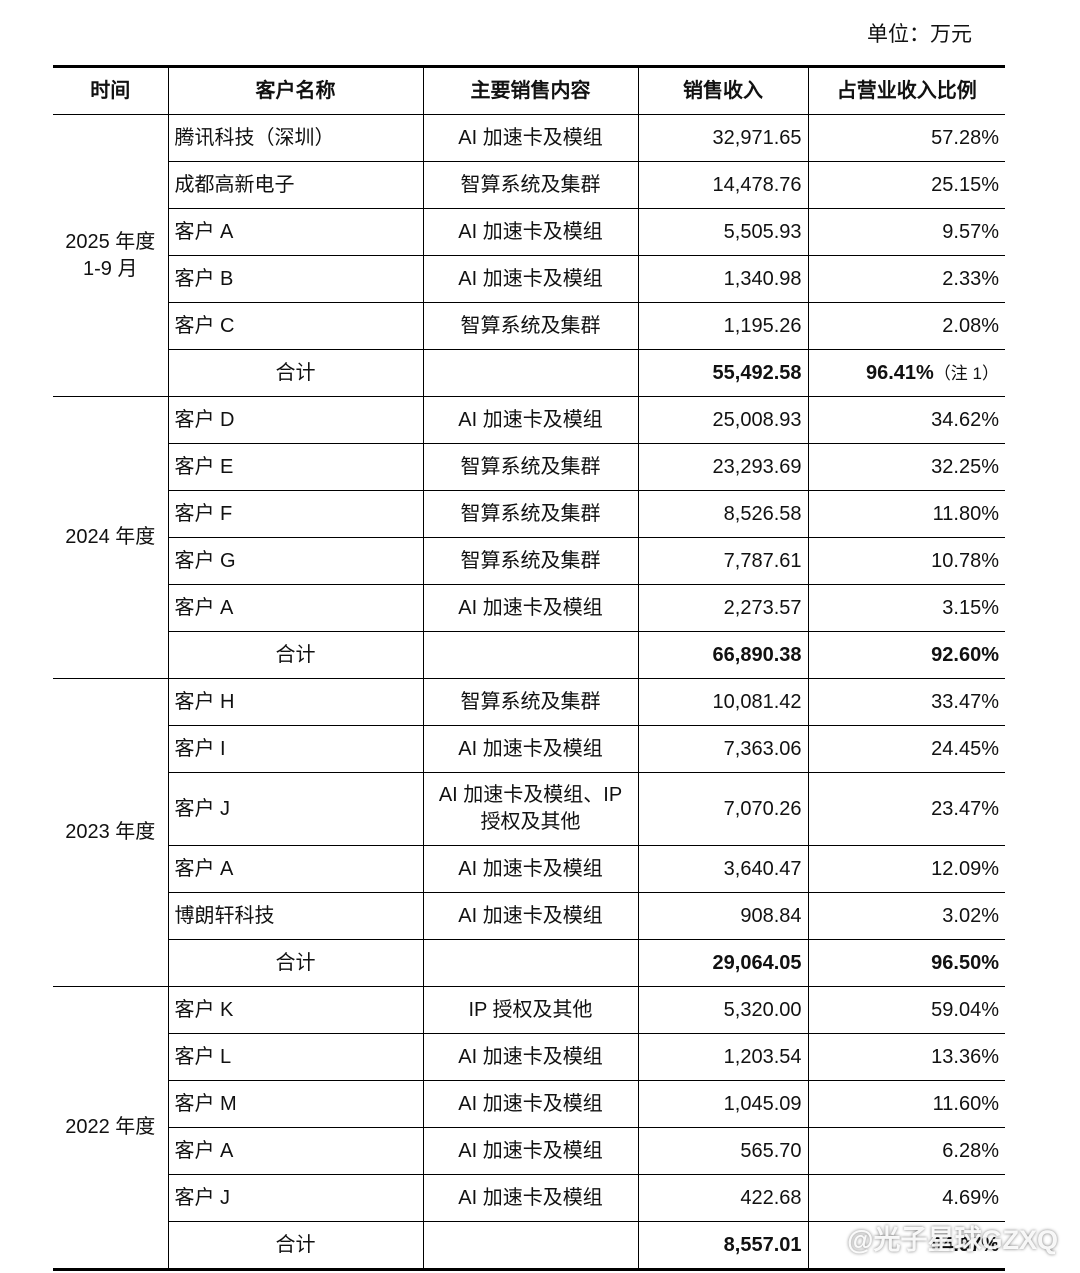 This screenshot has width=1080, height=1273. I want to click on sales-revenue: 8,526.58, so click(723, 514).